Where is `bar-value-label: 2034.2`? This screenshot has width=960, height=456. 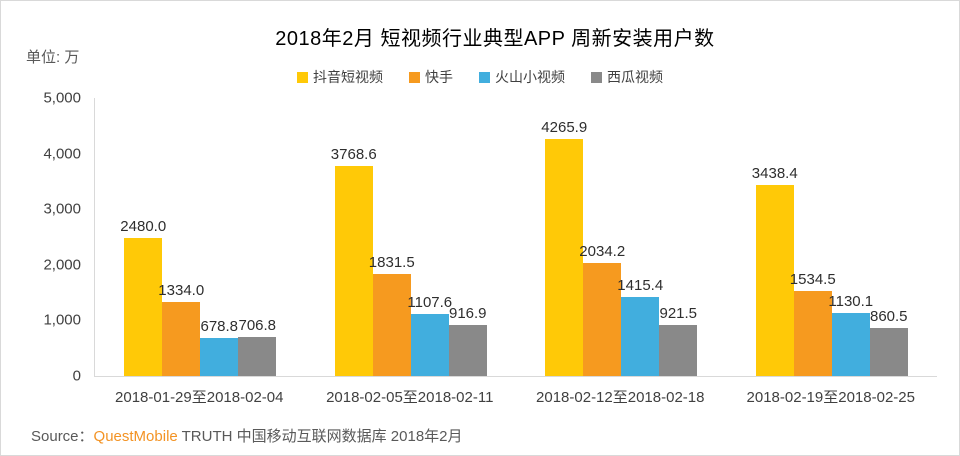 bar-value-label: 2034.2 is located at coordinates (602, 251).